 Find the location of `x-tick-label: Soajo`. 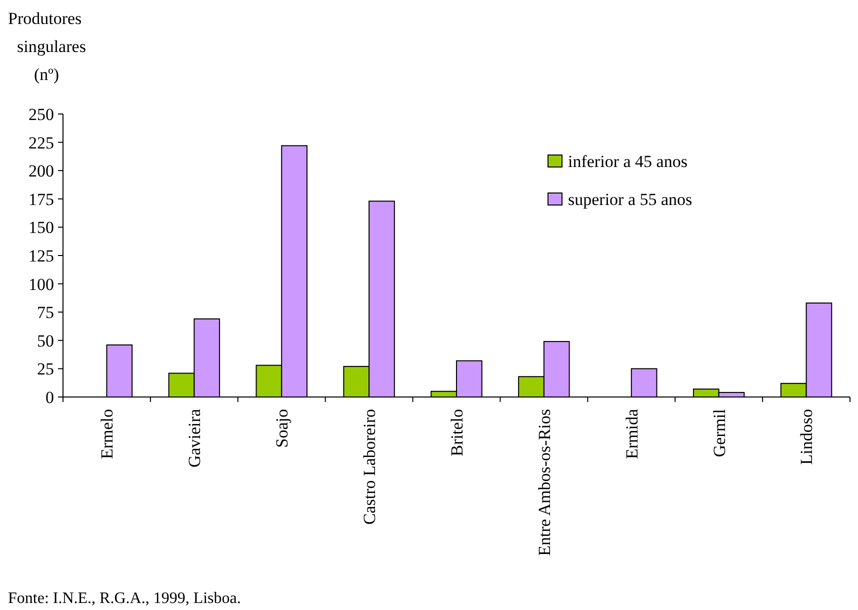

x-tick-label: Soajo is located at coordinates (282, 428).